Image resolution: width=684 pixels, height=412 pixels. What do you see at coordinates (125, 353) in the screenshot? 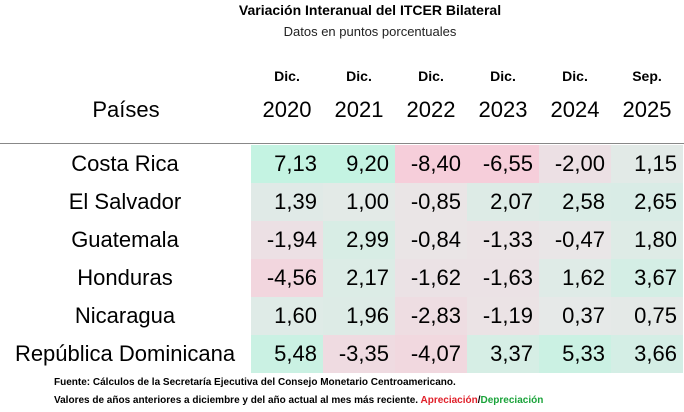
I see `country: República Dominicana` at bounding box center [125, 353].